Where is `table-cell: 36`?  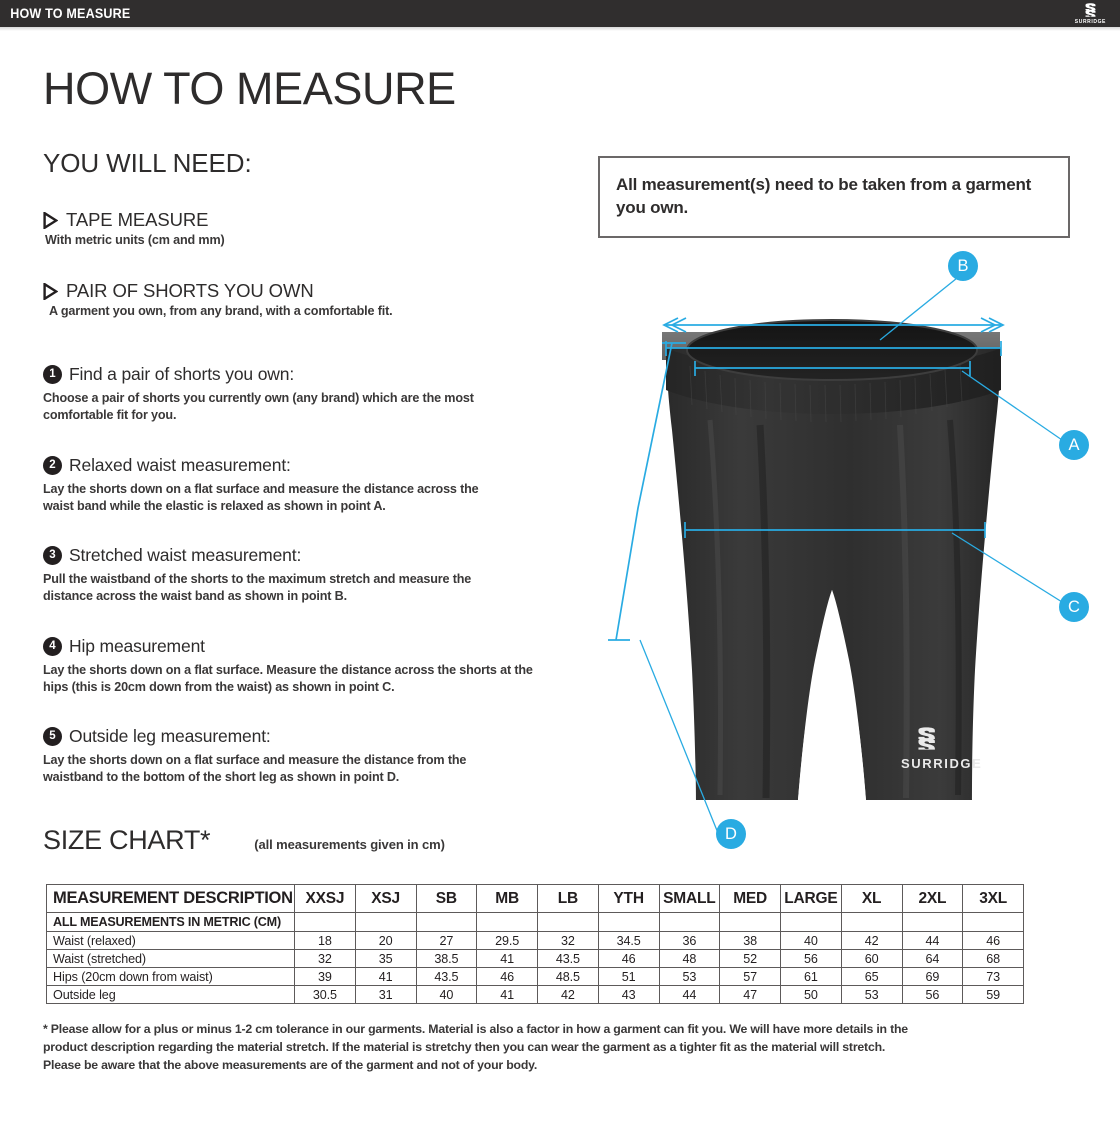 table-cell: 36 is located at coordinates (689, 940).